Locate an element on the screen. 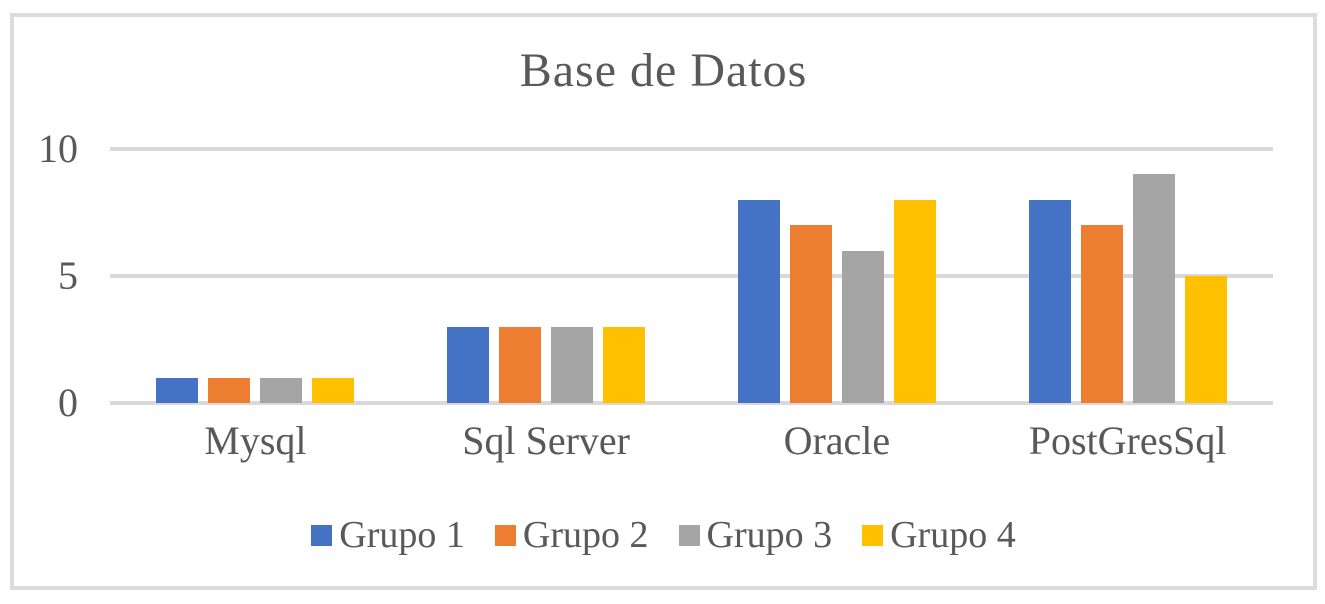 The height and width of the screenshot is (604, 1325). legend-label: Grupo 3 is located at coordinates (769, 535).